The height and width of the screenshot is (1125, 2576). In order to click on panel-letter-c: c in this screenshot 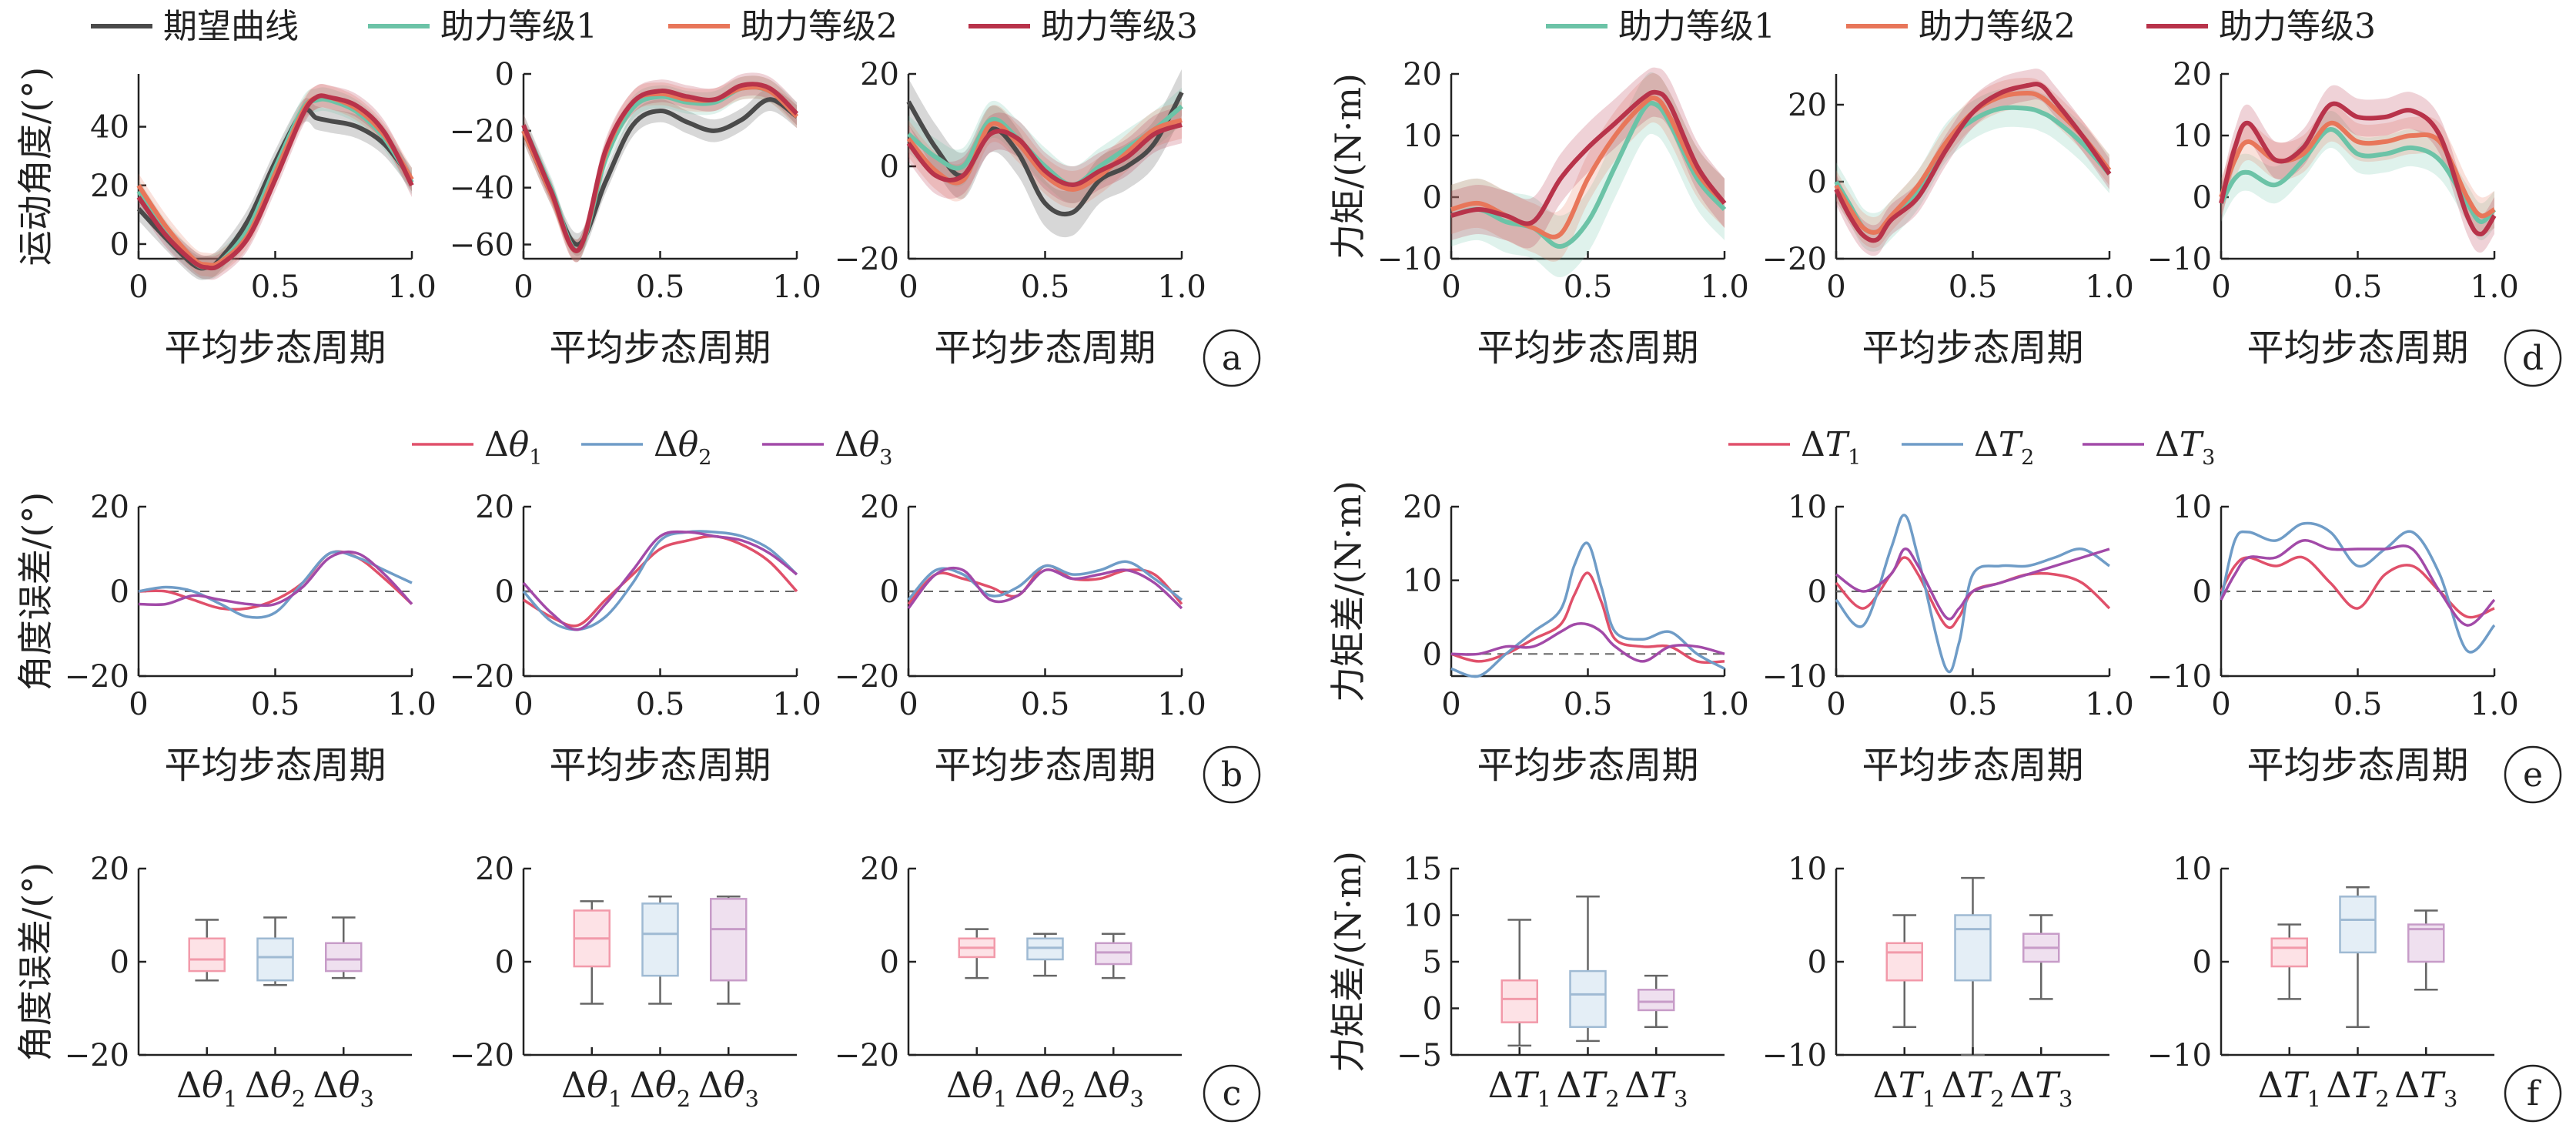, I will do `click(1232, 1093)`.